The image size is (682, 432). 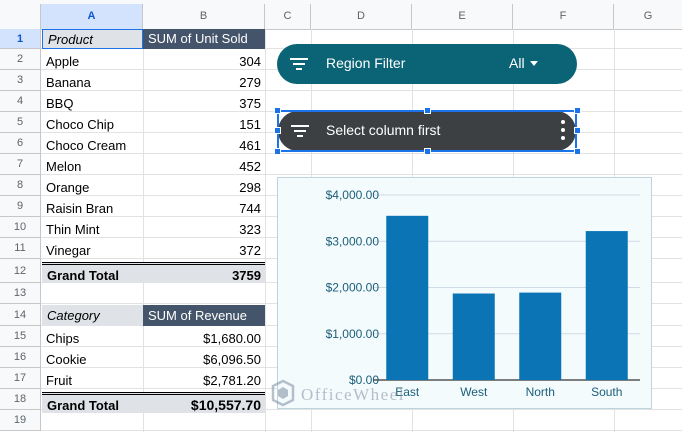 I want to click on y-tick-label: $1,000.00, so click(x=353, y=334).